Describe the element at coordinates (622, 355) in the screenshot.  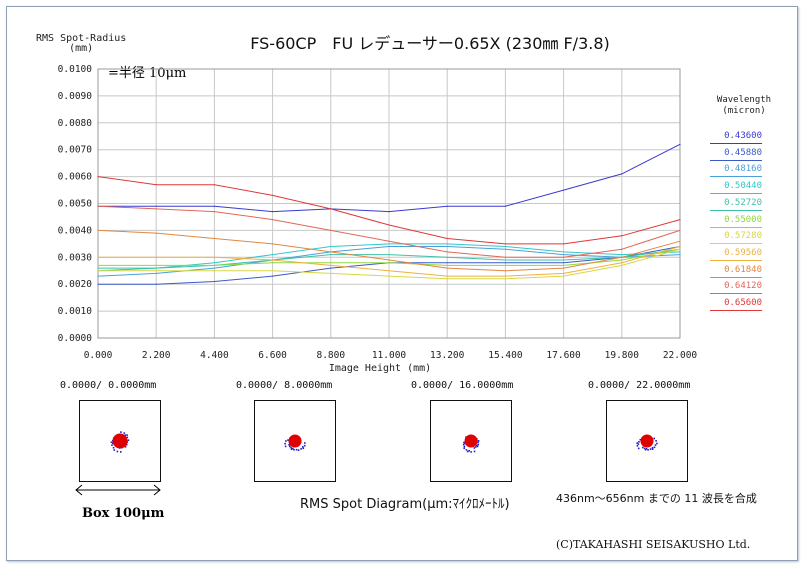
I see `x-tick-label: 19.800` at that location.